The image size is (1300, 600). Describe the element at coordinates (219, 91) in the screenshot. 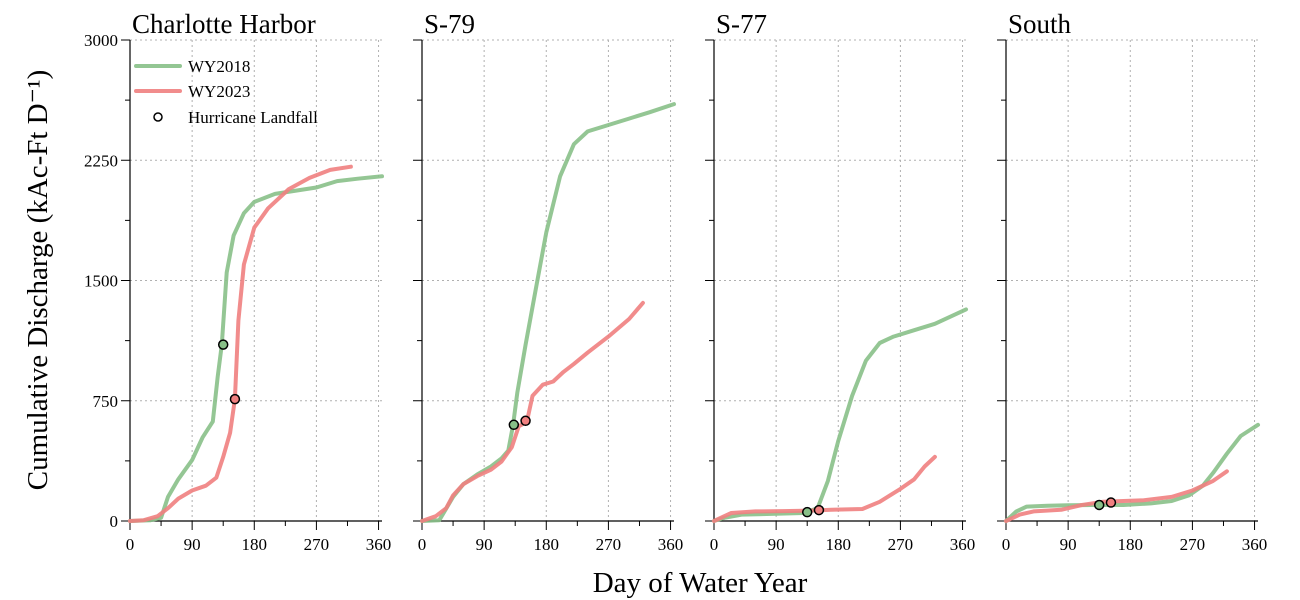

I see `legend-label: WY2023` at that location.